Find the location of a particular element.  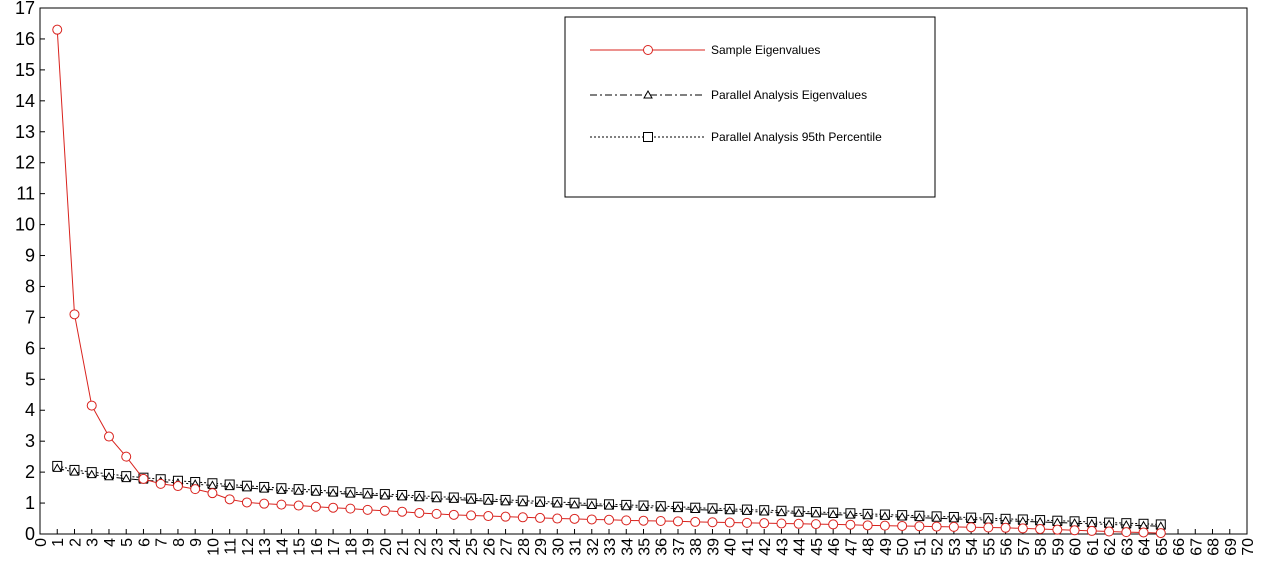

x-tick-label: 37 is located at coordinates (679, 547).